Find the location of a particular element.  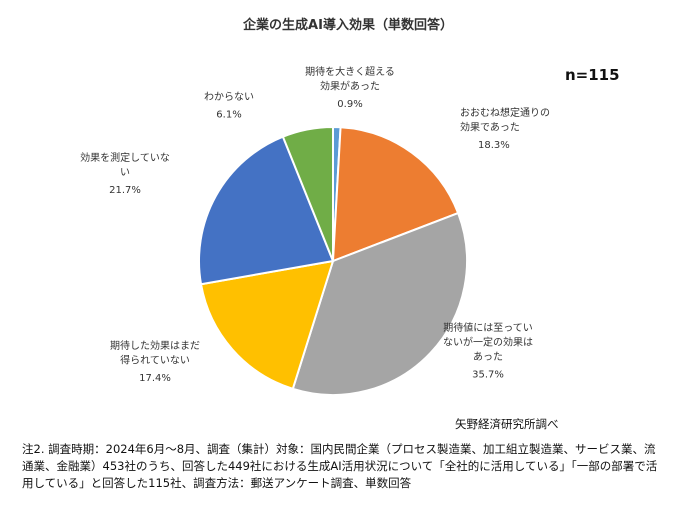

slice-category-label-4: 期待した効果はまだ得られていない is located at coordinates (155, 353).